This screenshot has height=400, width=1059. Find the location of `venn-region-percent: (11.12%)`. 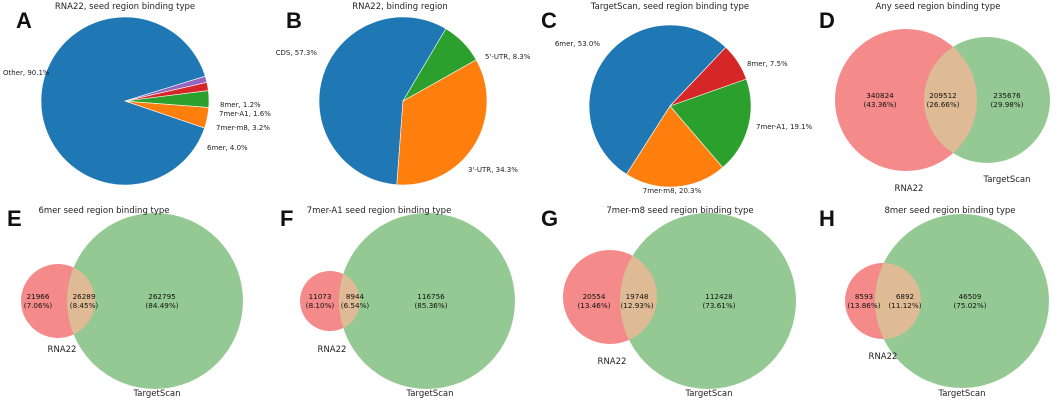

venn-region-percent: (11.12%) is located at coordinates (904, 305).